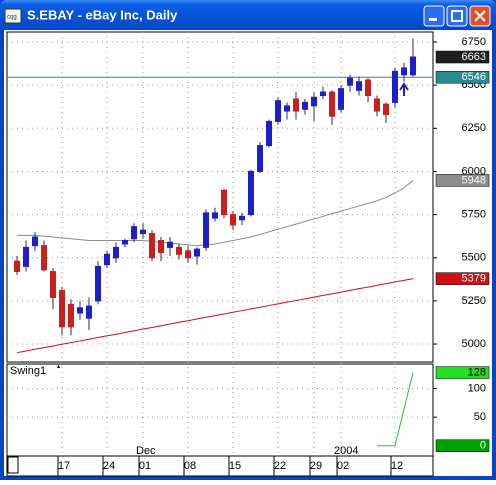 The width and height of the screenshot is (496, 485). I want to click on y-tick-label: 5250, so click(474, 301).